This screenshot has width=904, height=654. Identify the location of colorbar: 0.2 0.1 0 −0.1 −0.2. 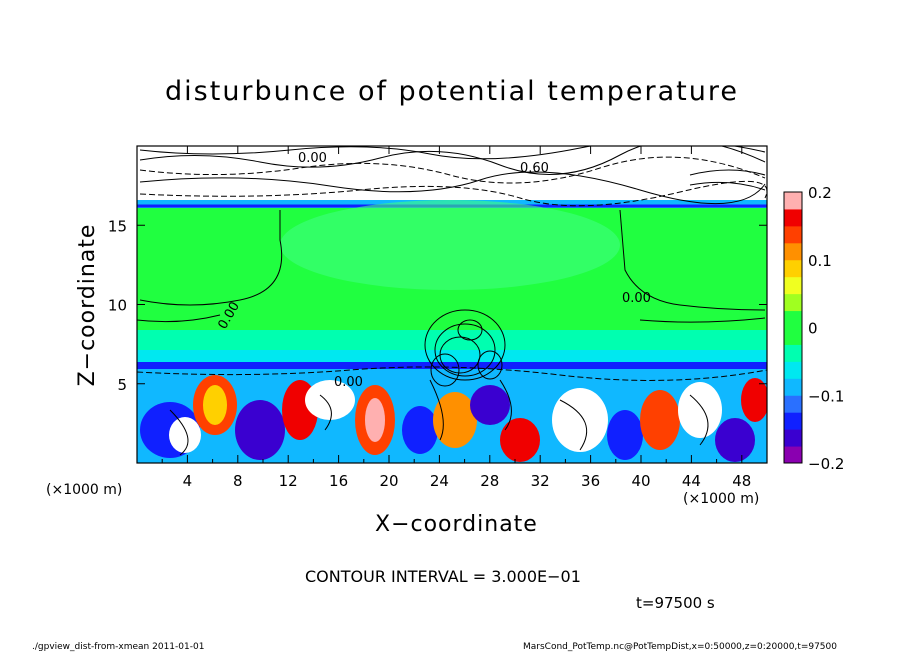
(813, 328).